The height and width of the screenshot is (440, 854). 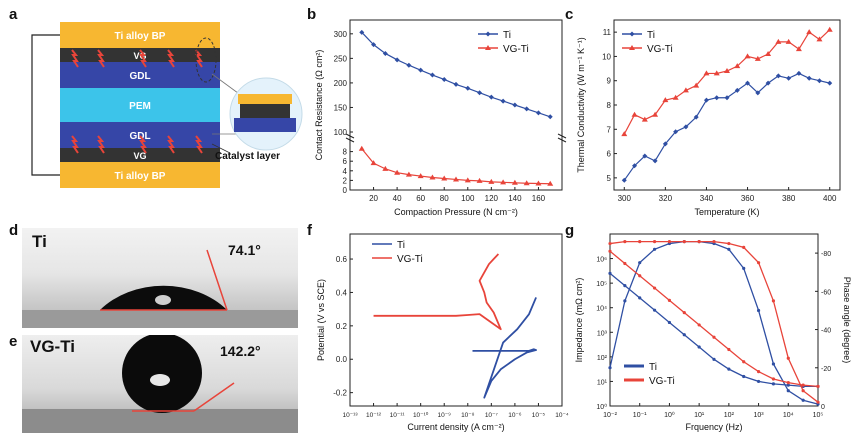 I want to click on panel-label-b: b, so click(x=312, y=14).